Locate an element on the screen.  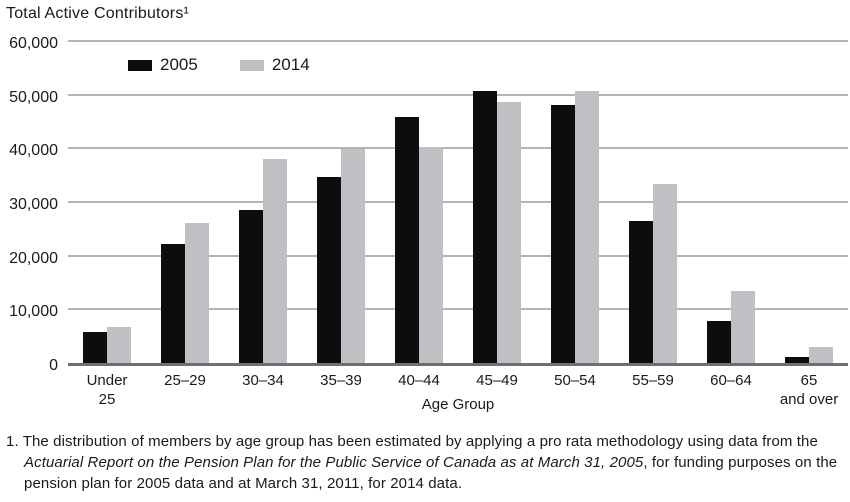
bar-group-50–54 is located at coordinates (575, 203).